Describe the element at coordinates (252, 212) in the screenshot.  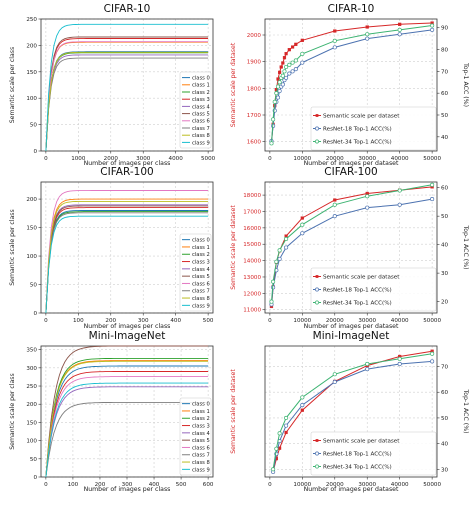
I see `y-tick-label-6: 17000` at that location.